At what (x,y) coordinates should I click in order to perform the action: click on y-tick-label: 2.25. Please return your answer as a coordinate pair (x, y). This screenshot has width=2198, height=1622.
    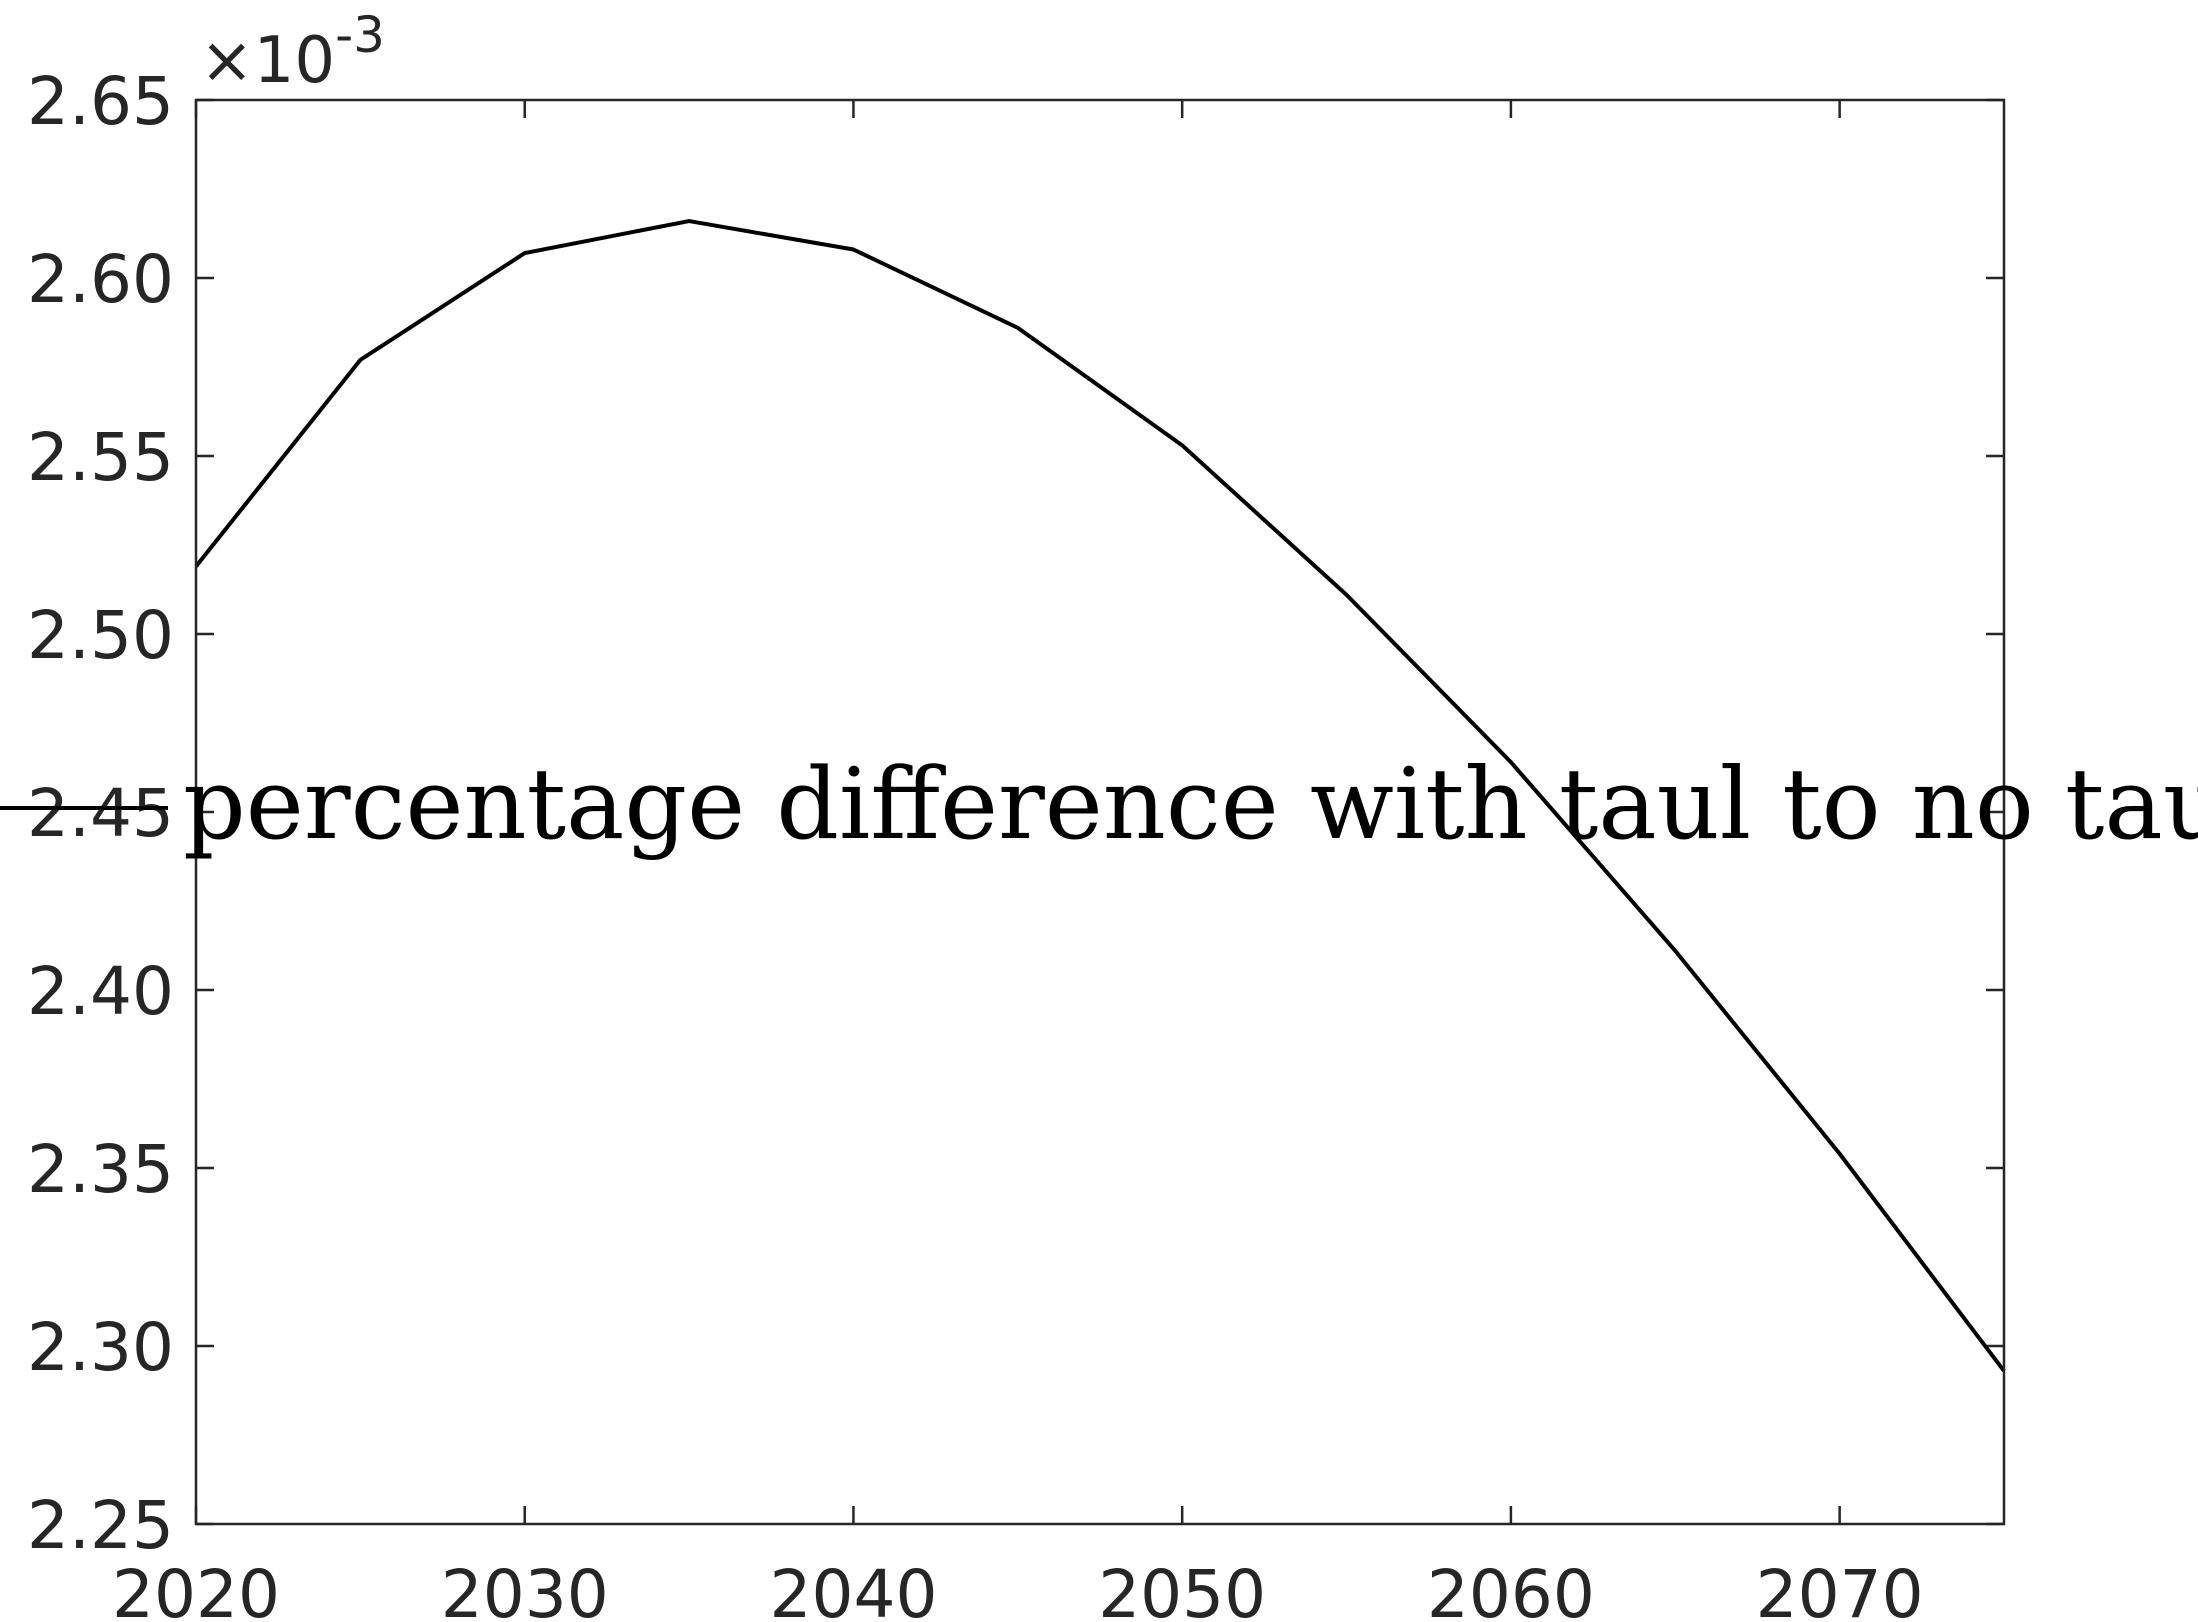
    Looking at the image, I should click on (100, 1525).